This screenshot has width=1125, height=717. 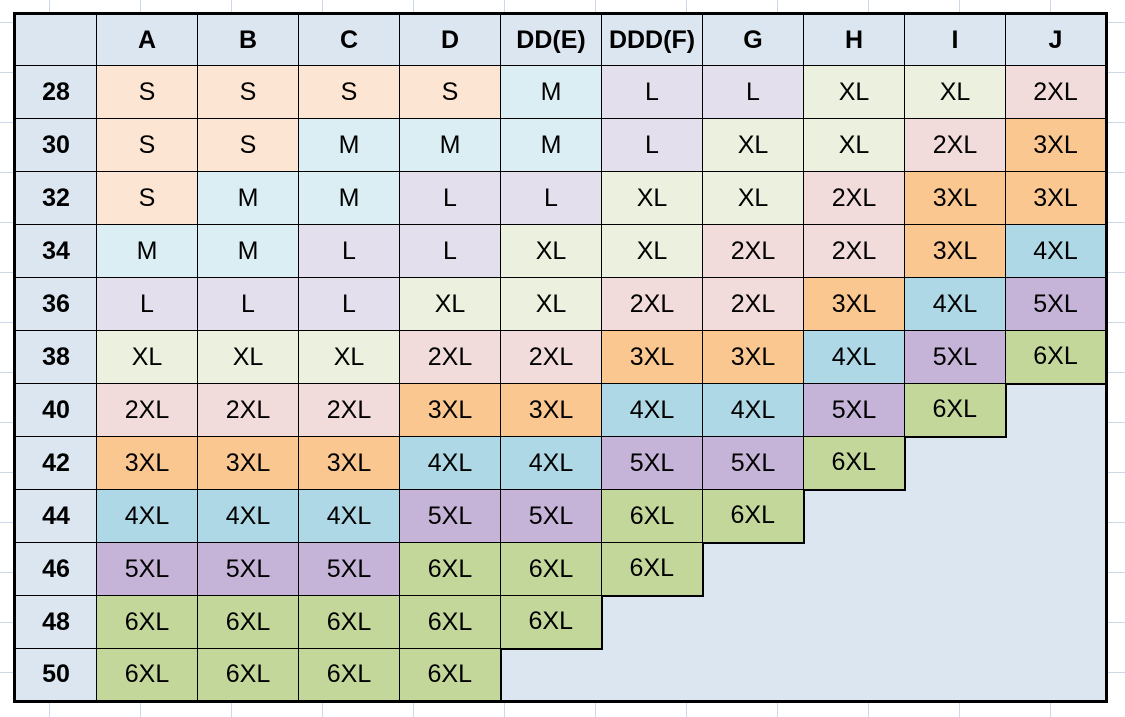 What do you see at coordinates (349, 92) in the screenshot?
I see `size-cell-28-C: S` at bounding box center [349, 92].